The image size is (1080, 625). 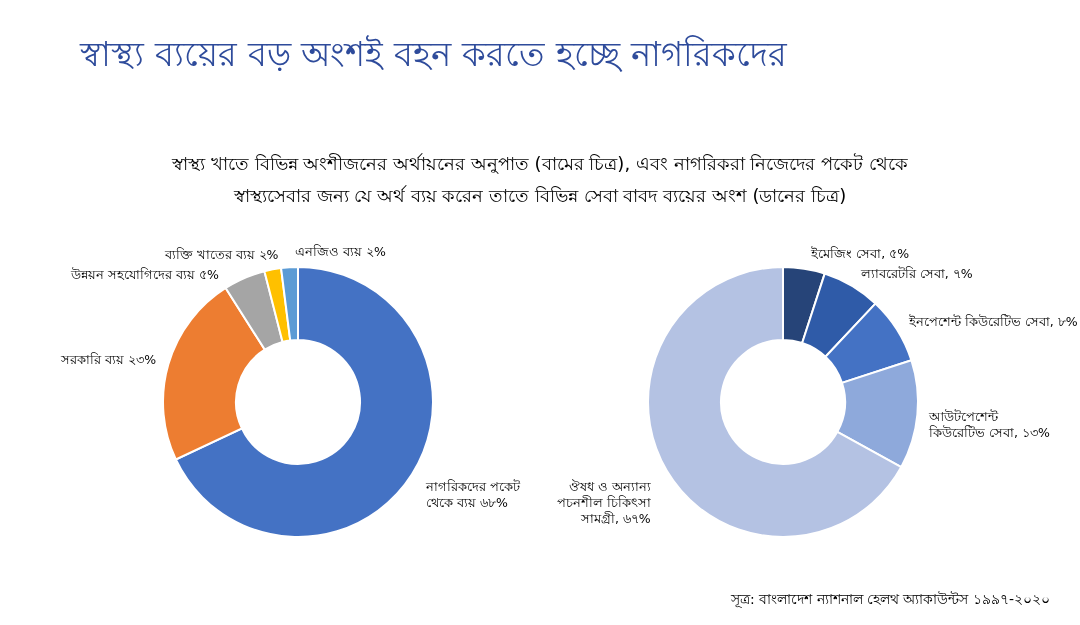 What do you see at coordinates (108, 360) in the screenshot?
I see `slice-label: সরকারি ব্যয় ২৩%` at bounding box center [108, 360].